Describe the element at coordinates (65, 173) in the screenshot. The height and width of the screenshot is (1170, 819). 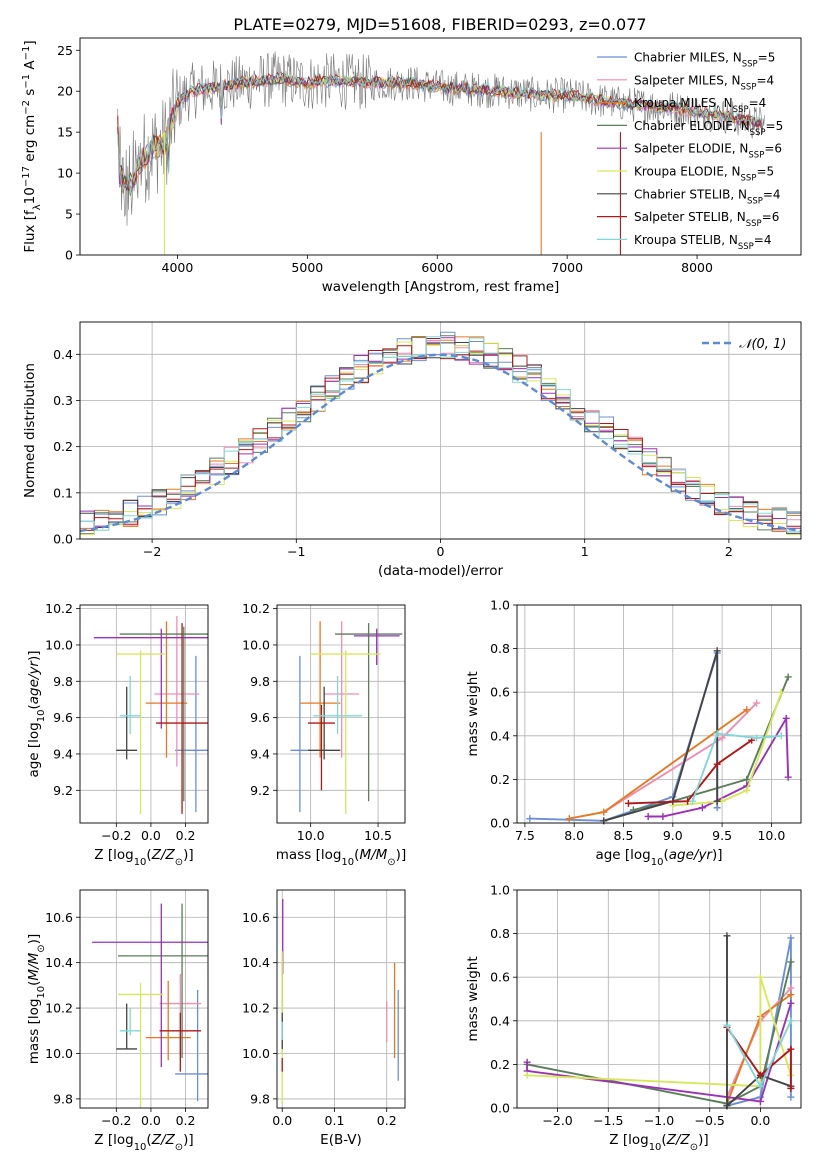
I see `spectrum-ytick-label-2: 10` at that location.